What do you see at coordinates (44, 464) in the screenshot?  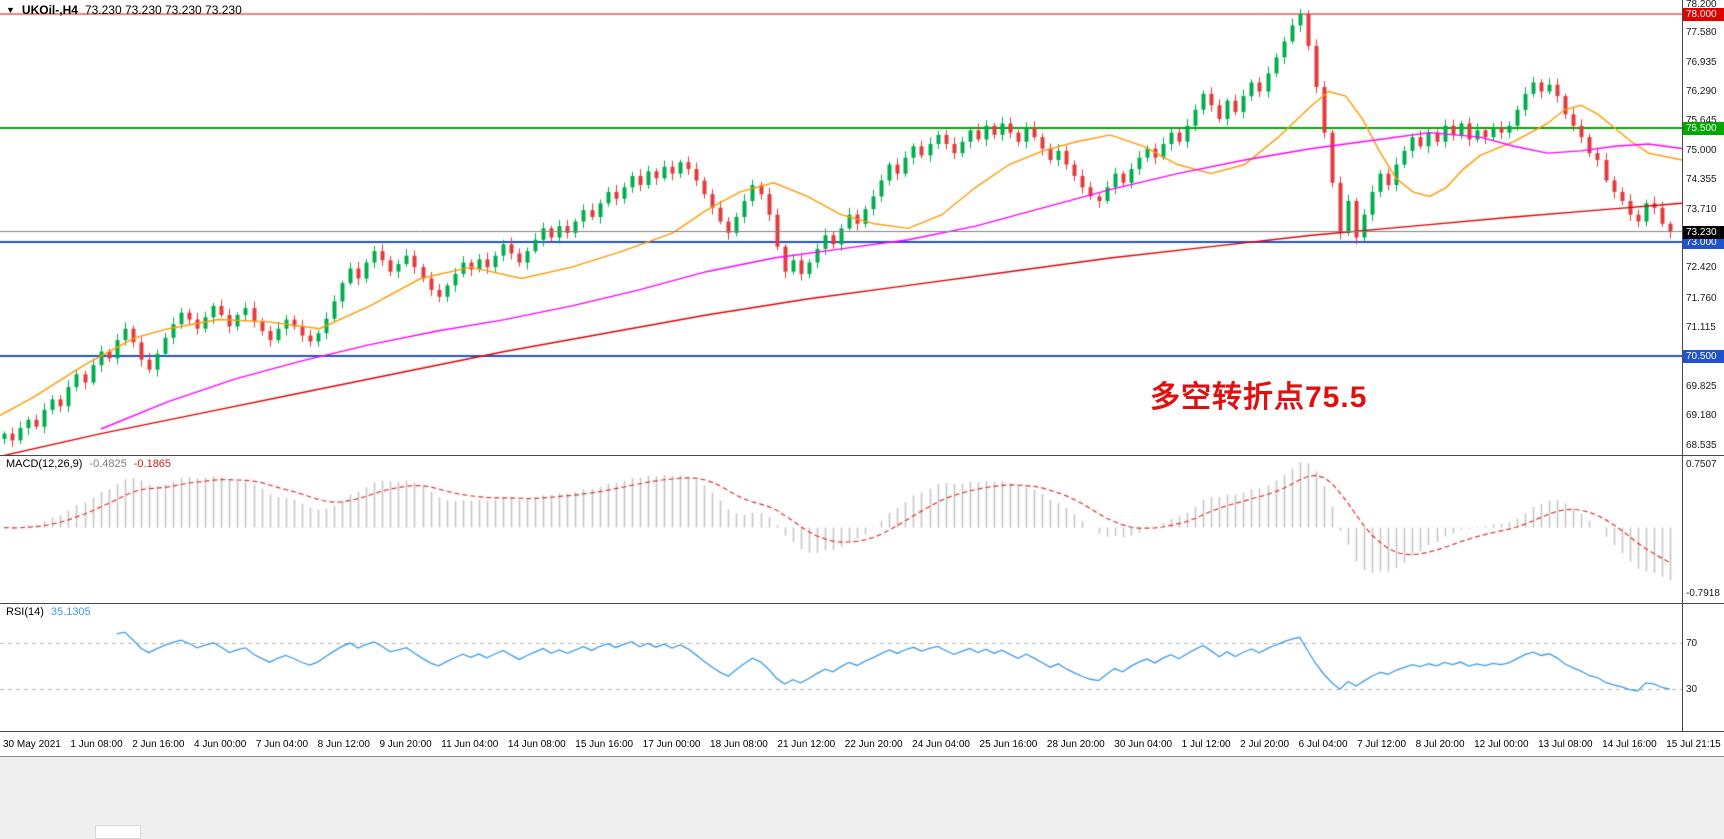 I see `macd-label: MACD(12,26,9)` at bounding box center [44, 464].